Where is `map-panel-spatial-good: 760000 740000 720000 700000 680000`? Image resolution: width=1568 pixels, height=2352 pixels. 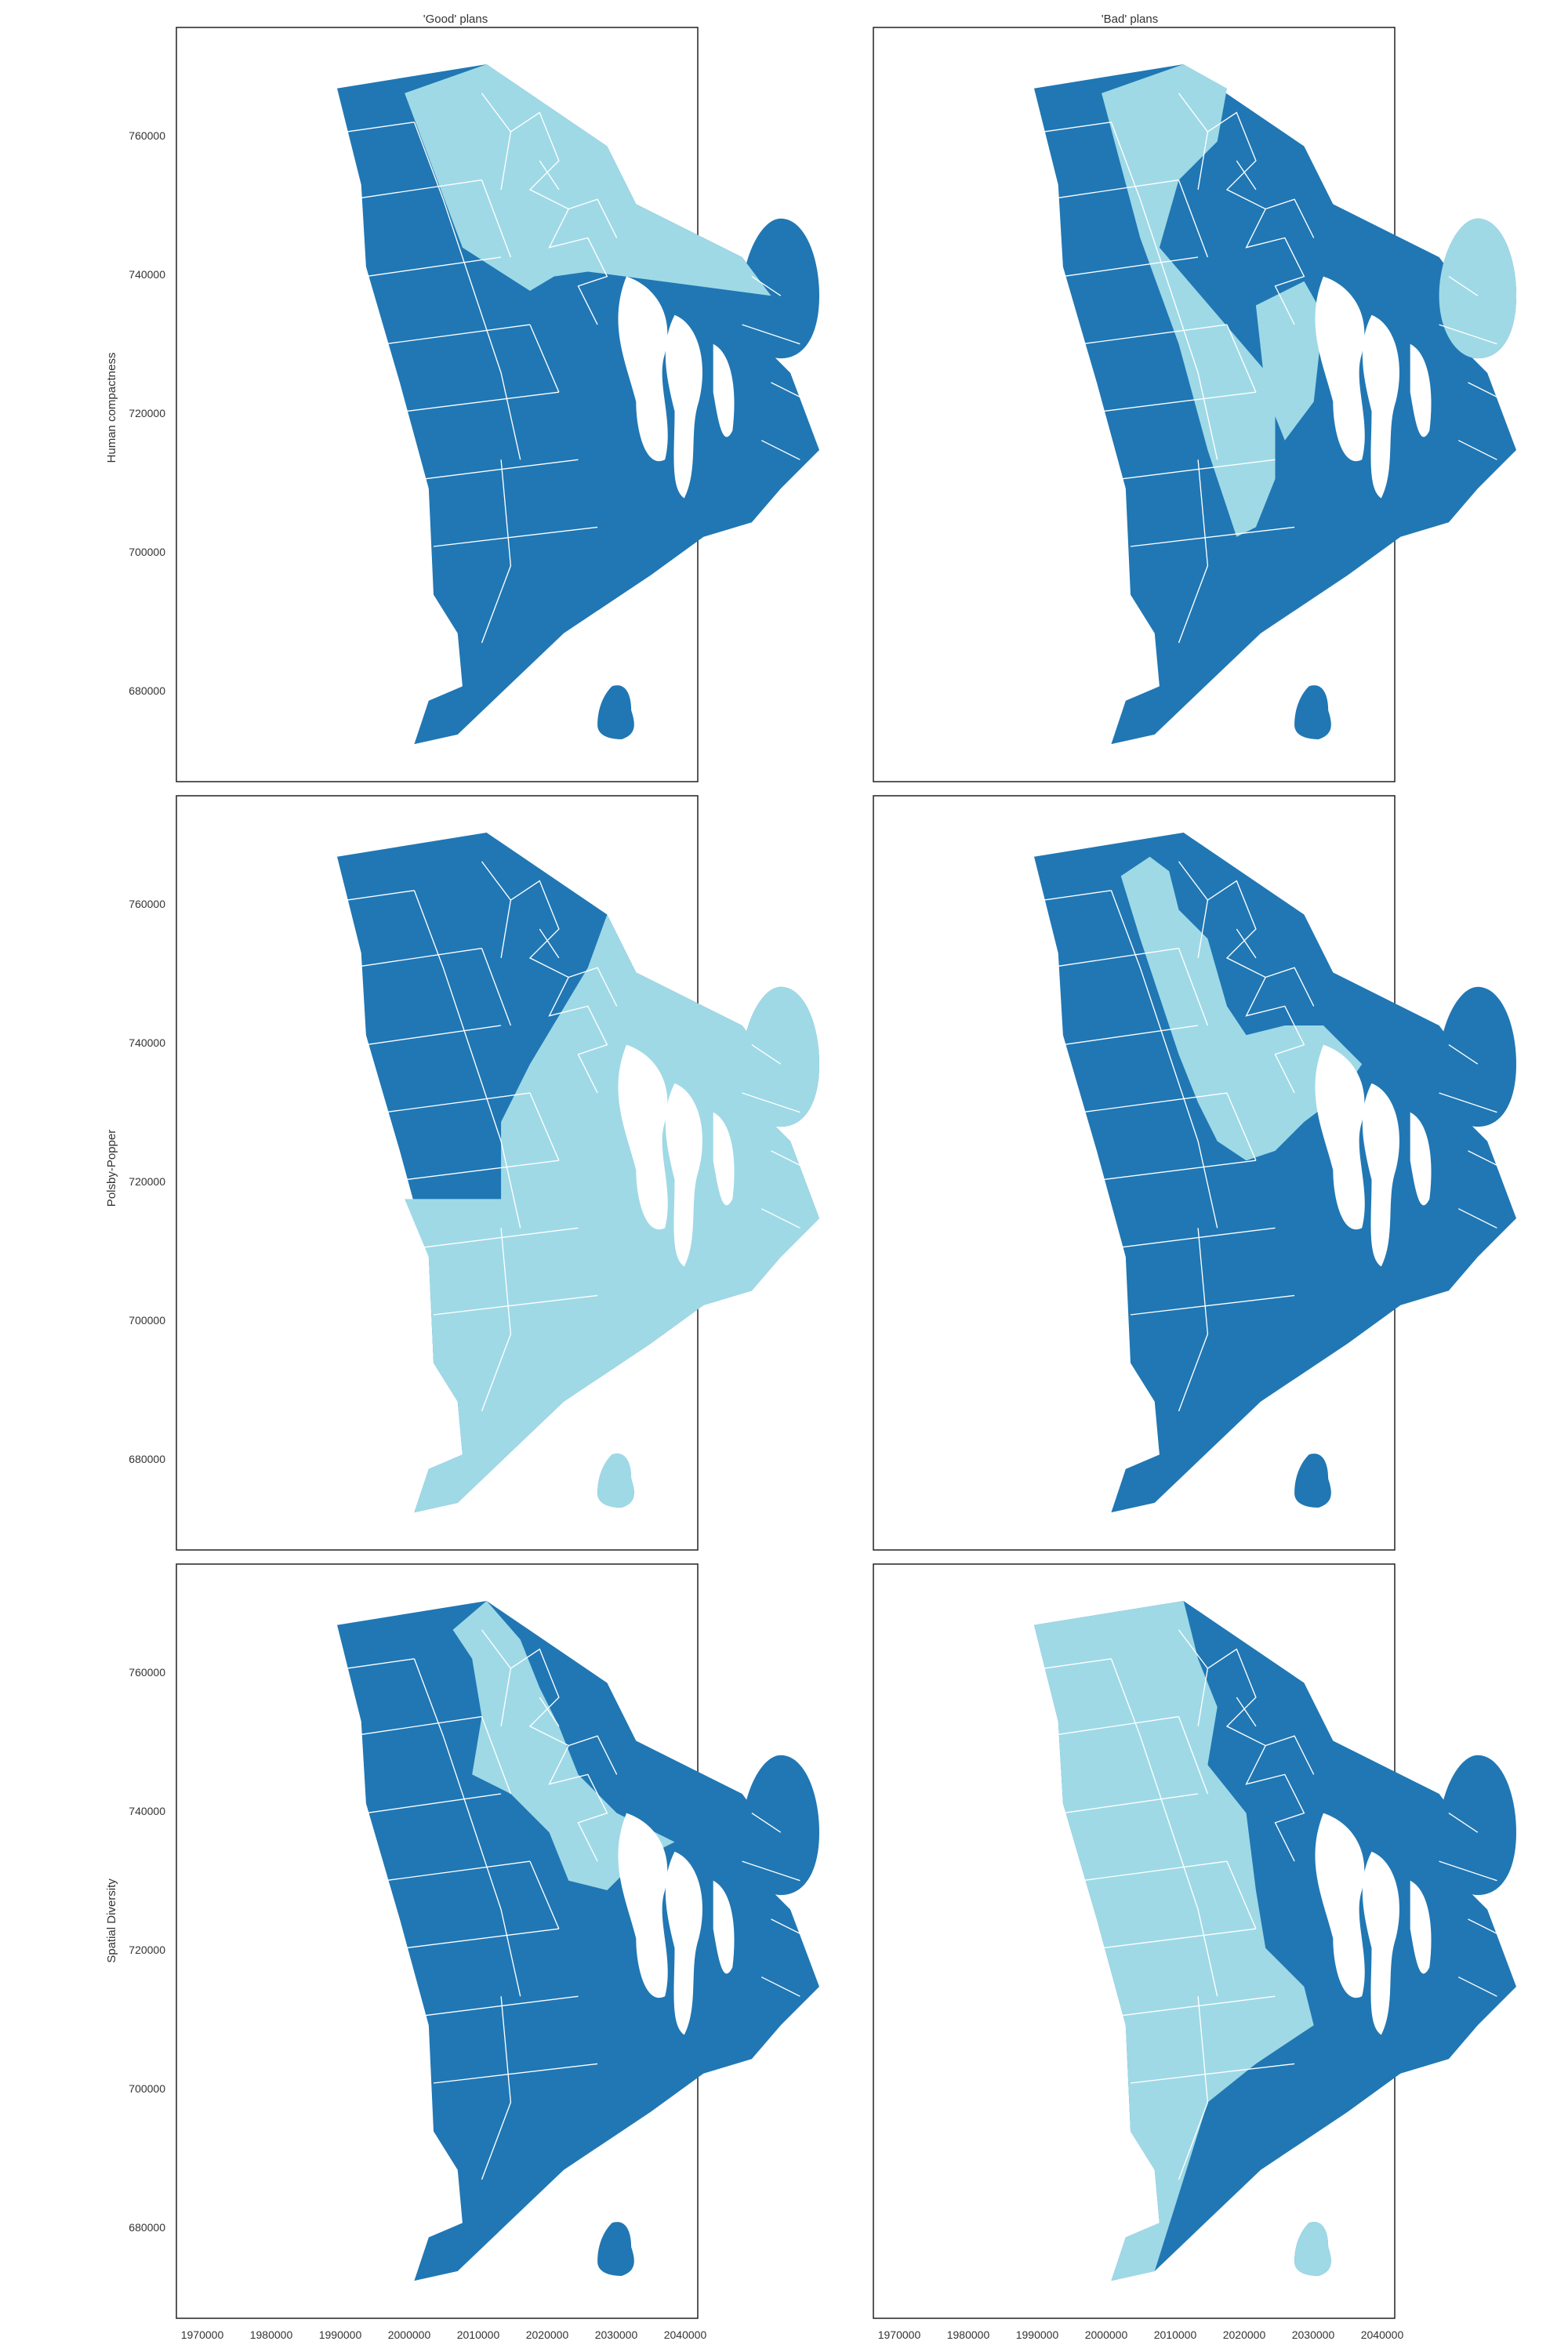 map-panel-spatial-good: 760000 740000 720000 700000 680000 is located at coordinates (474, 1941).